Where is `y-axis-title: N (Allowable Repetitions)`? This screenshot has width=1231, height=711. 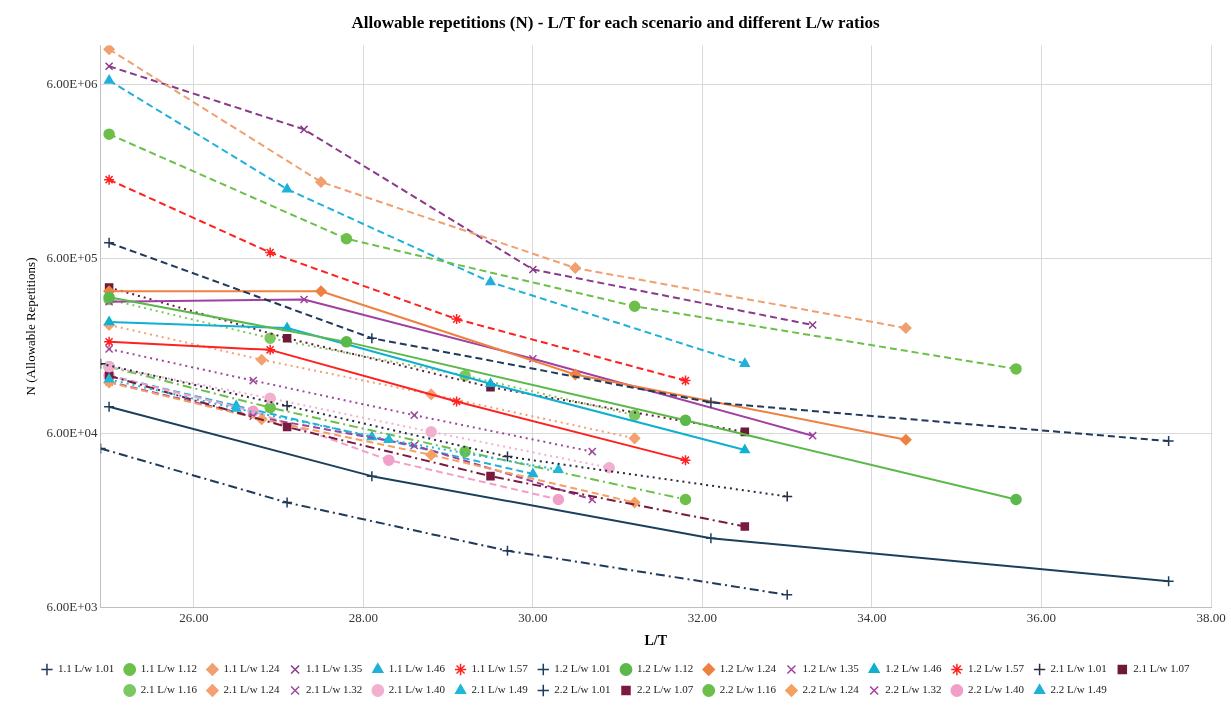 y-axis-title: N (Allowable Repetitions) is located at coordinates (31, 326).